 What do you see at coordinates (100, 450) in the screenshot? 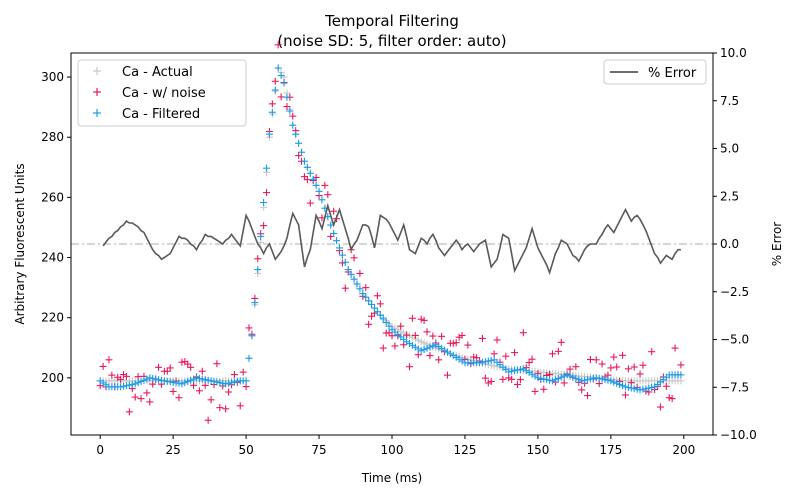
I see `x-tick-label: 0` at bounding box center [100, 450].